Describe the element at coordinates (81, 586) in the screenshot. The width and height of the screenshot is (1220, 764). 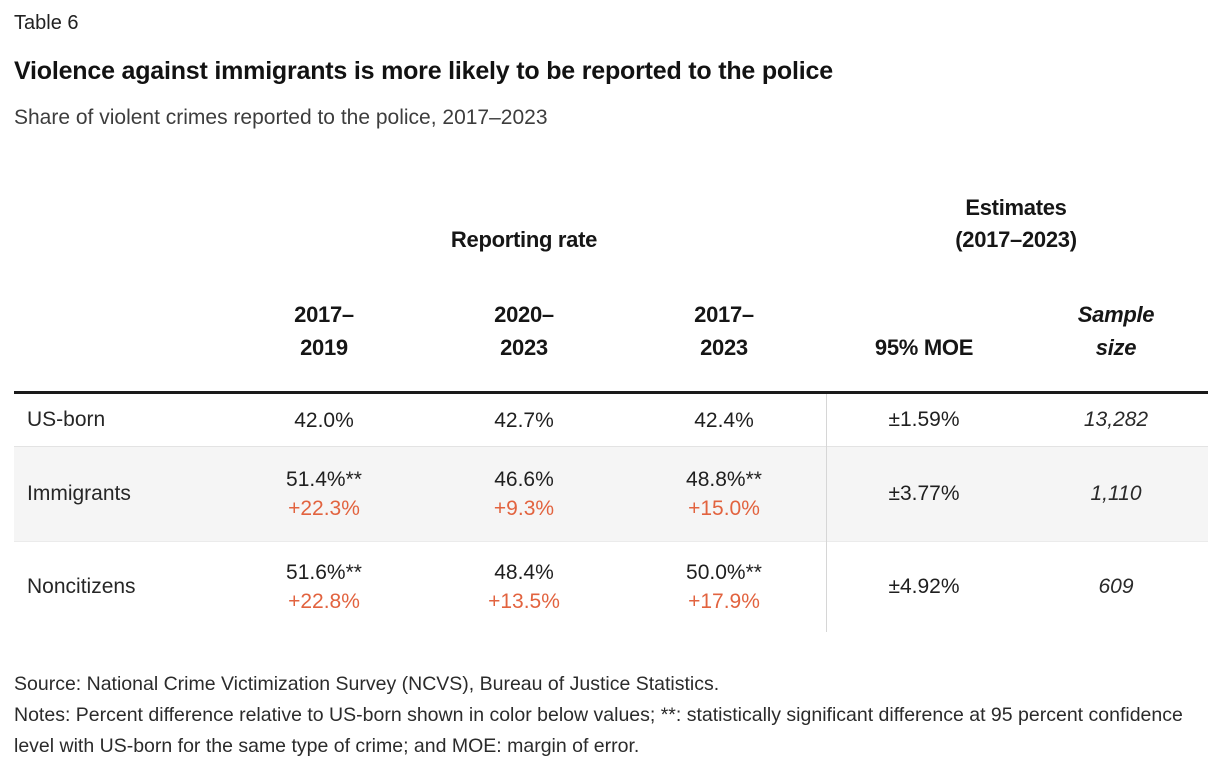
I see `row-label: Noncitizens` at that location.